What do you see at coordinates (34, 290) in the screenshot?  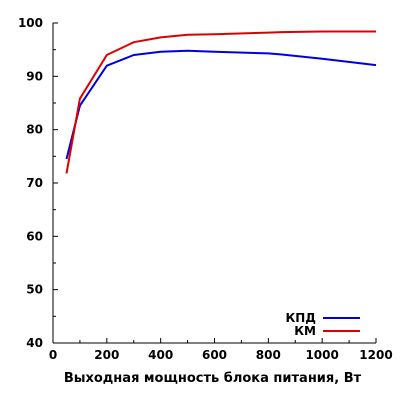 I see `y-tick-label: 50` at bounding box center [34, 290].